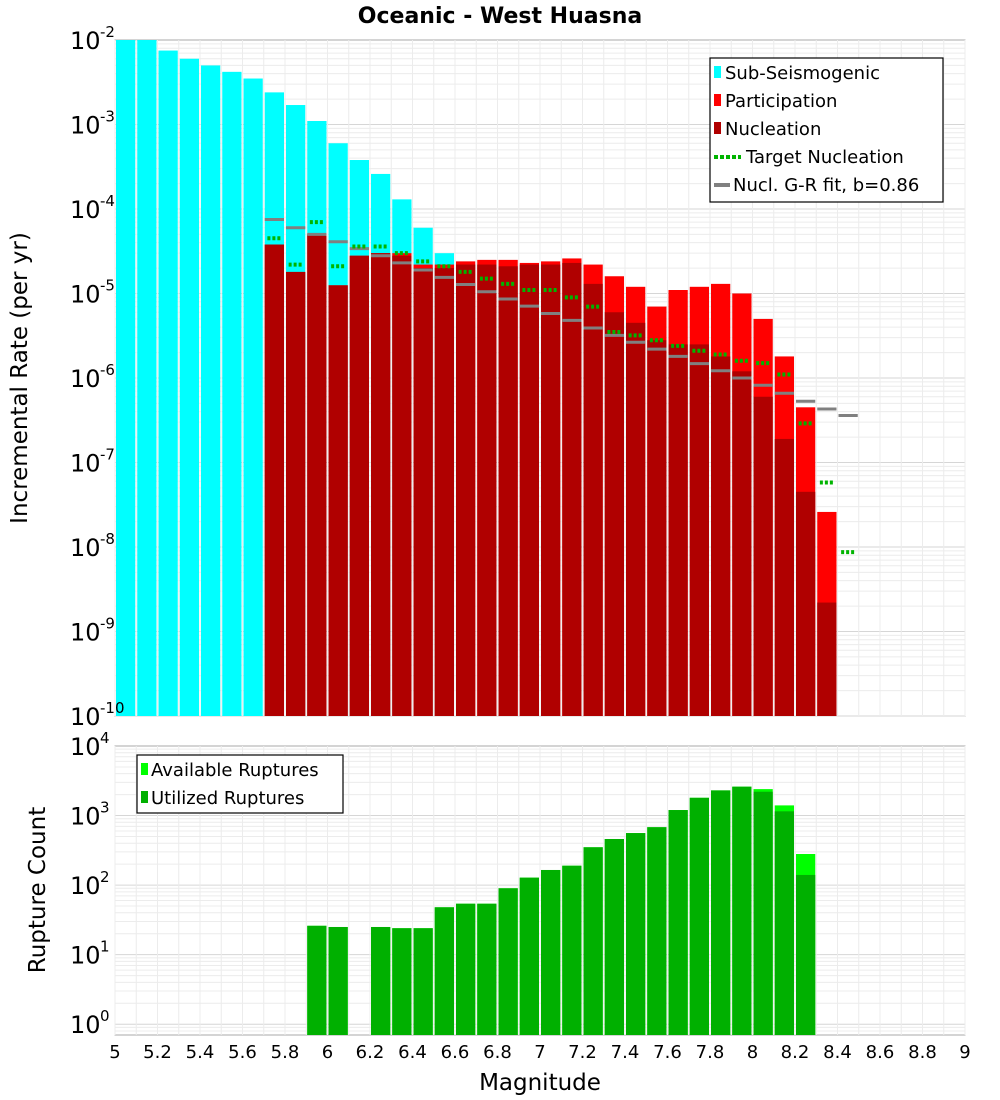 This screenshot has height=1100, width=1000. What do you see at coordinates (235, 770) in the screenshot?
I see `legend-label-available: Available Ruptures` at bounding box center [235, 770].